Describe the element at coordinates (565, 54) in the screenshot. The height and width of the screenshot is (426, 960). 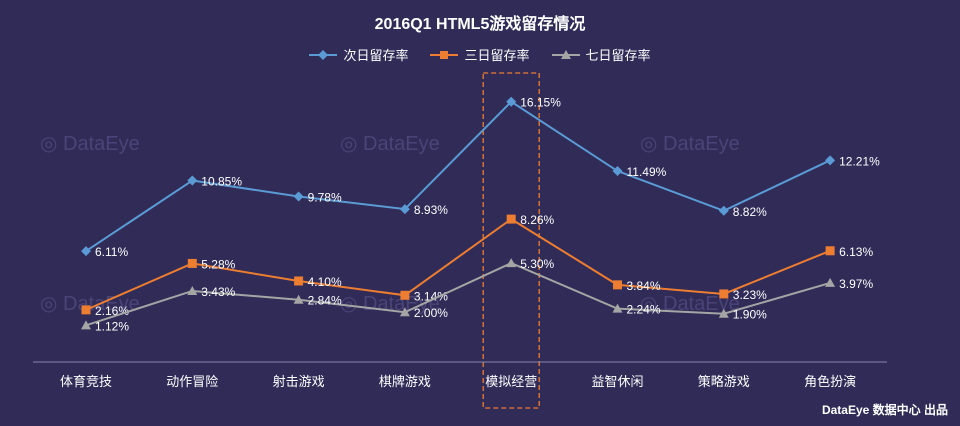
I see `legend-marker-triangle-icon` at that location.